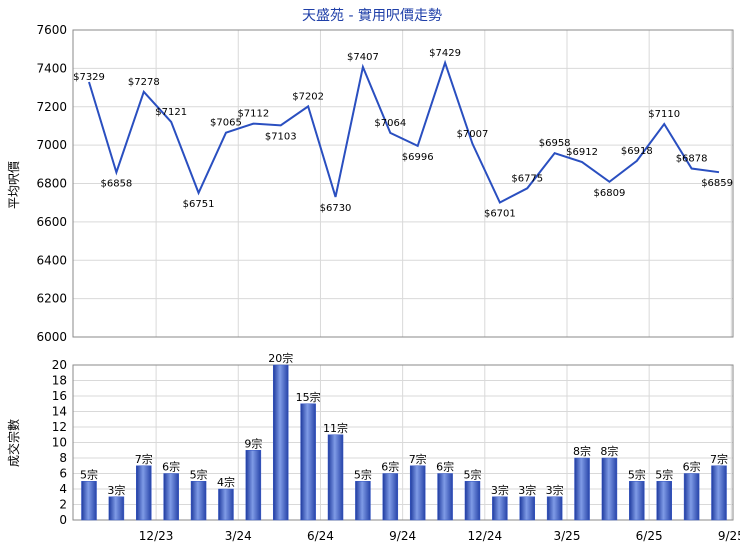 Image resolution: width=740 pixels, height=550 pixels. Describe the element at coordinates (500, 213) in the screenshot. I see `price-data-label: $6701` at that location.